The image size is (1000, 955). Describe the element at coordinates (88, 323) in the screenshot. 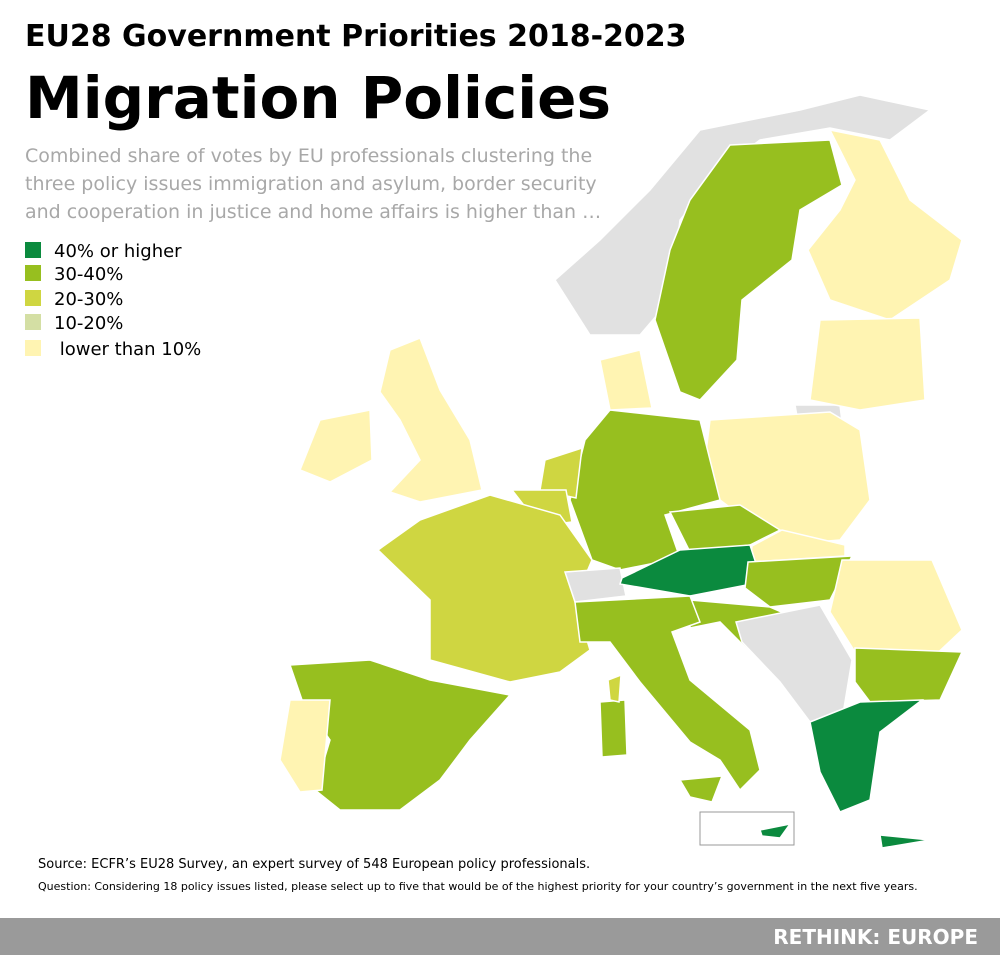

I see `legend-label: 10-20%` at that location.